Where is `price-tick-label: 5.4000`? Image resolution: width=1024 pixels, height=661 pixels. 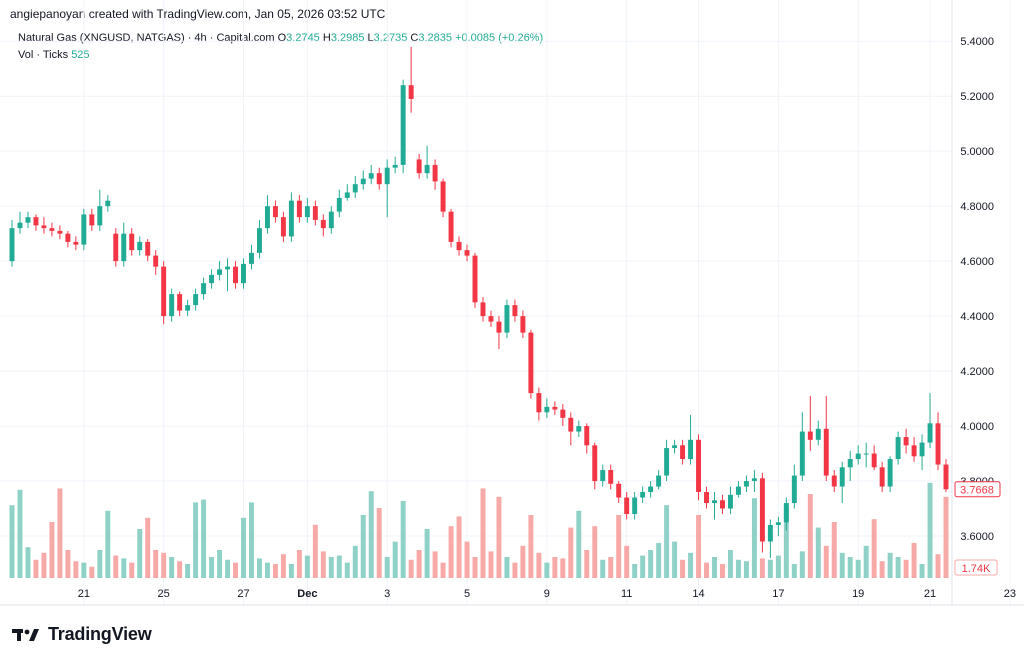
price-tick-label: 5.4000 is located at coordinates (977, 42).